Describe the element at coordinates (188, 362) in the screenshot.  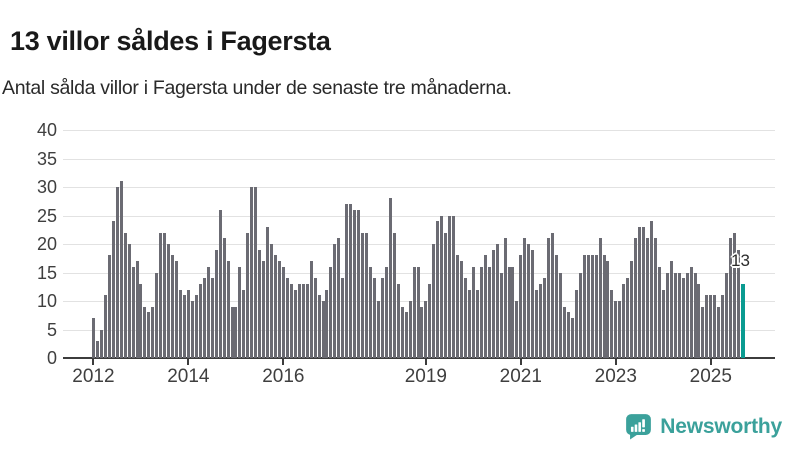
I see `x-axis-tick` at that location.